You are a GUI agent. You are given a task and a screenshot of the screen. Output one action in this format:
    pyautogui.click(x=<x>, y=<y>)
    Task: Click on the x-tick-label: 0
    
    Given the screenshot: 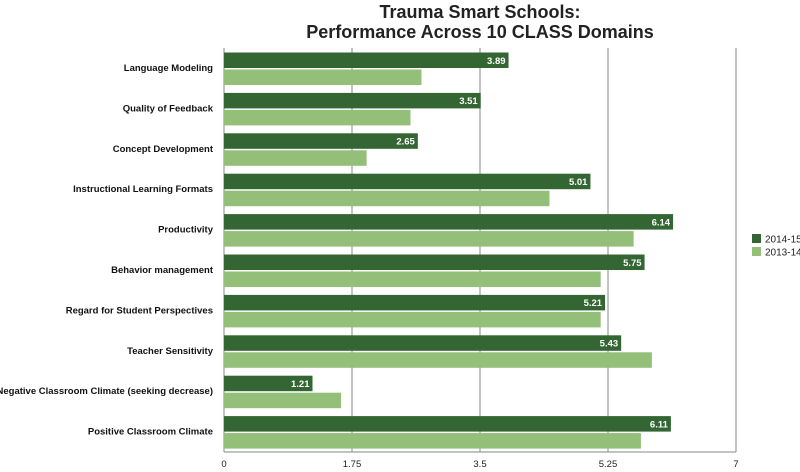 What is the action you would take?
    pyautogui.click(x=223, y=464)
    